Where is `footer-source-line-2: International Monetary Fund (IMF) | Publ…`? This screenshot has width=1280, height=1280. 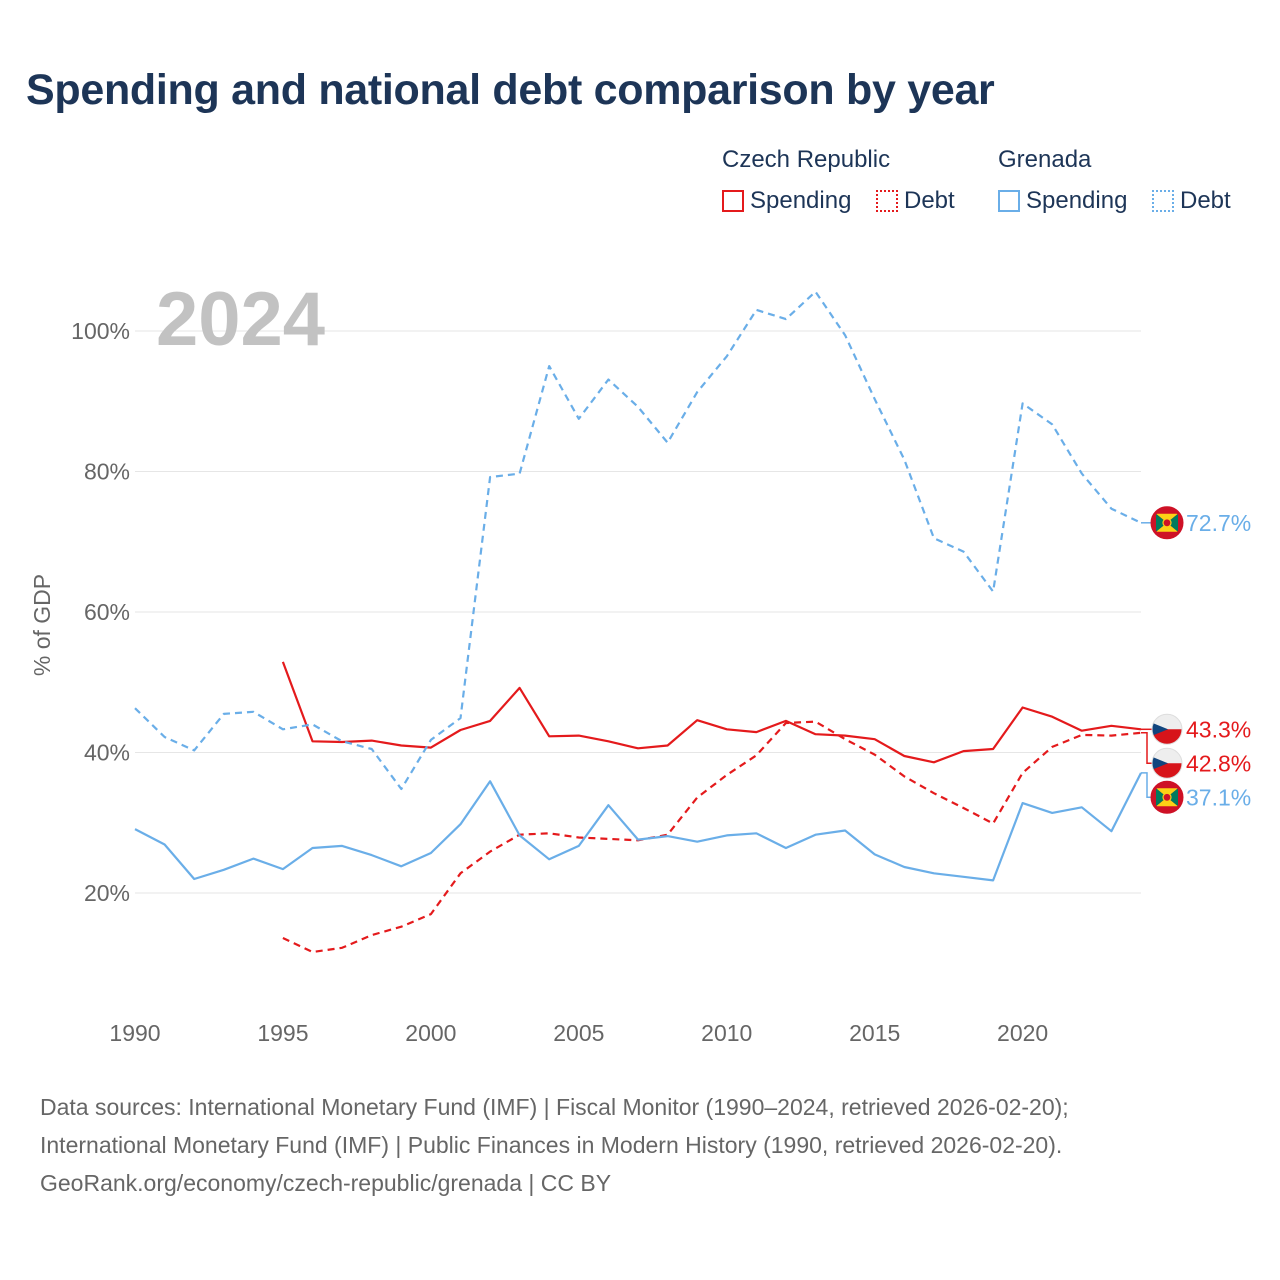
footer-source-line-2: International Monetary Fund (IMF) | Publ… is located at coordinates (551, 1145).